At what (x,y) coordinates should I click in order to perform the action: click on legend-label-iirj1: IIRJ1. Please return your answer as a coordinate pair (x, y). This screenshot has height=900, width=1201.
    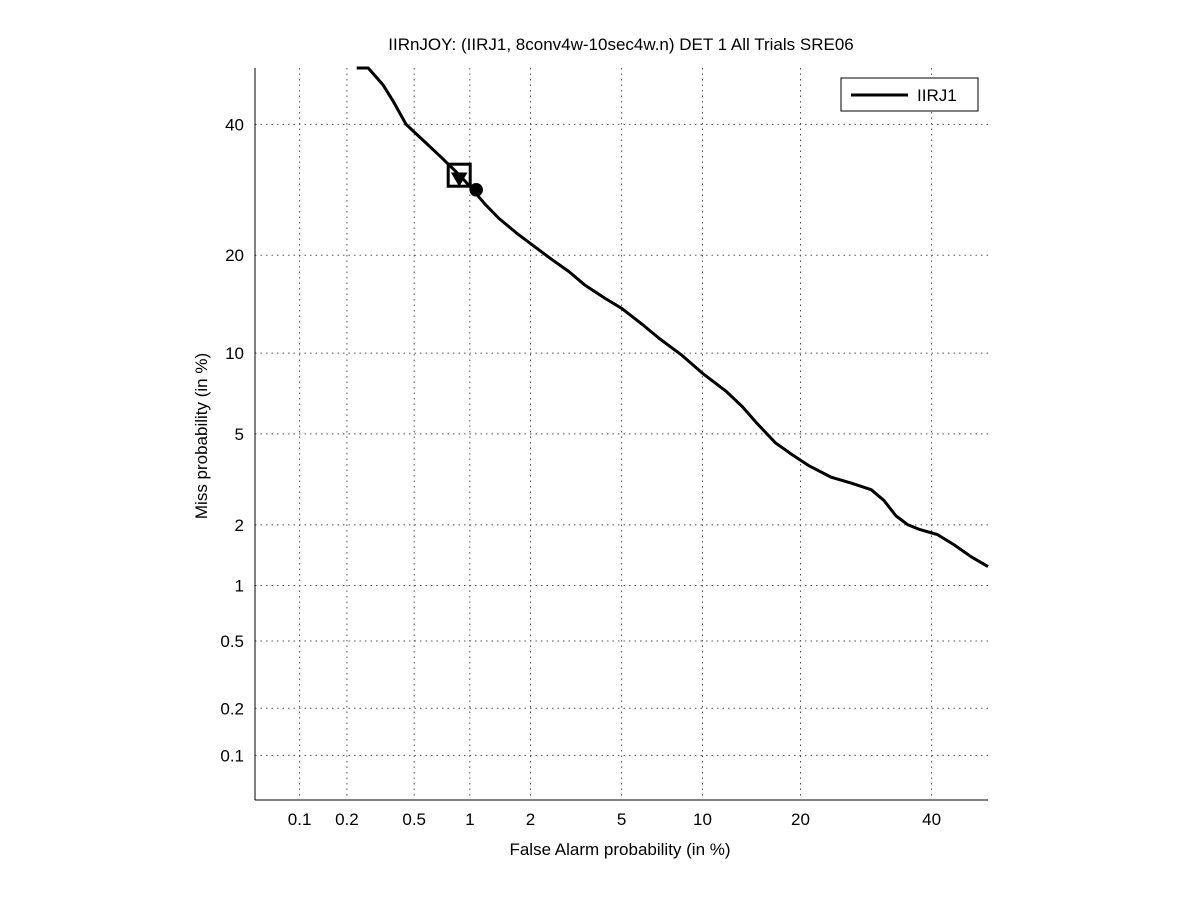
    Looking at the image, I should click on (937, 95).